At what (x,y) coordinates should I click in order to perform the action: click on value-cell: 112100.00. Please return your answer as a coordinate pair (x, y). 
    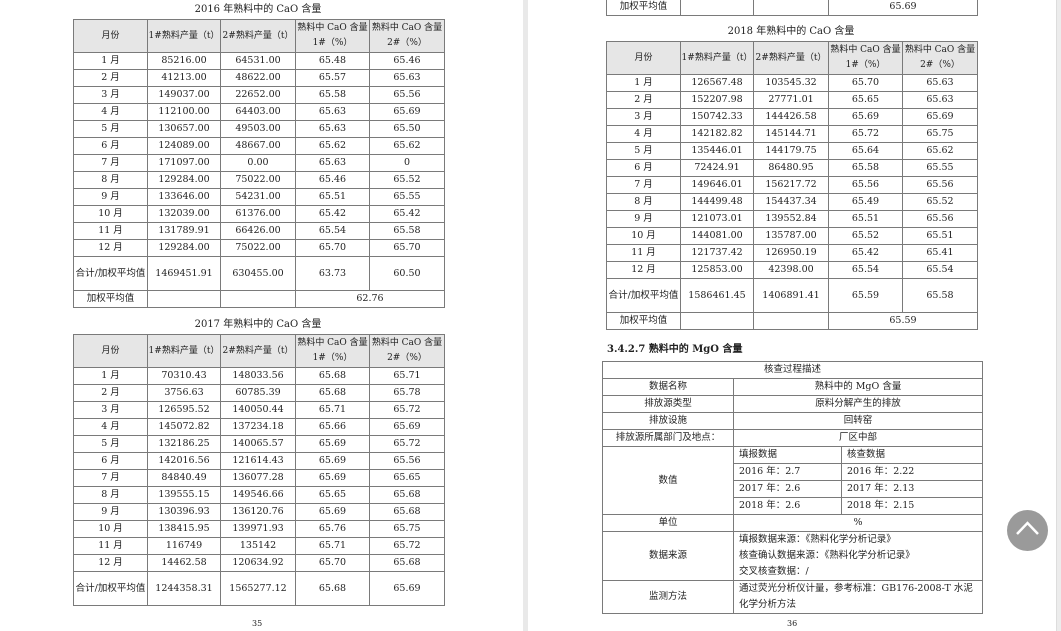
    Looking at the image, I should click on (184, 112).